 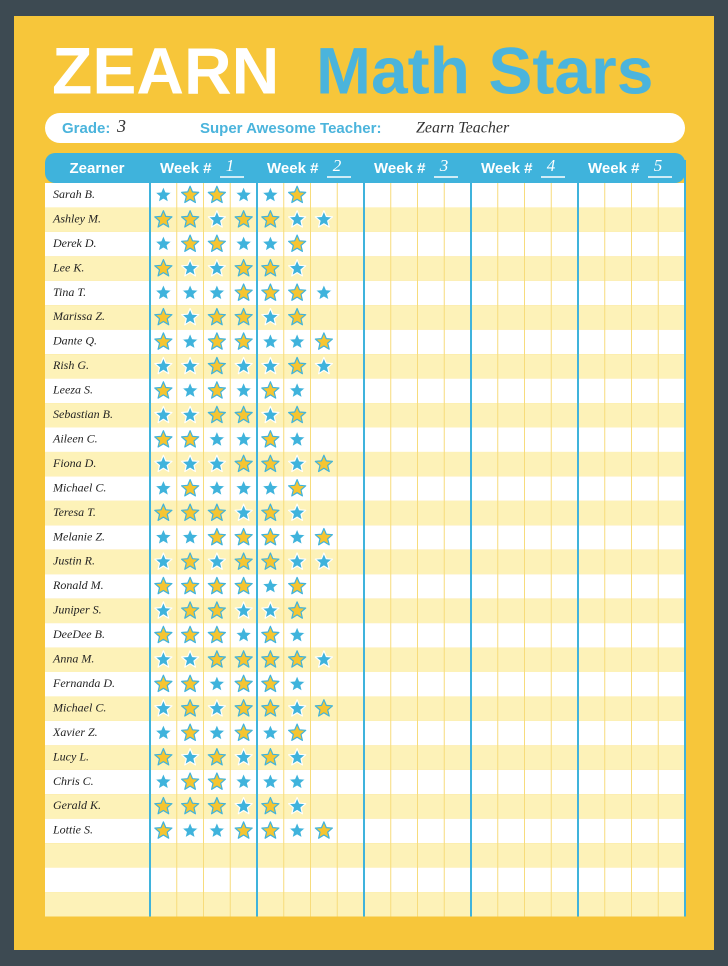 I want to click on student-name: Aileen C., so click(x=75, y=438).